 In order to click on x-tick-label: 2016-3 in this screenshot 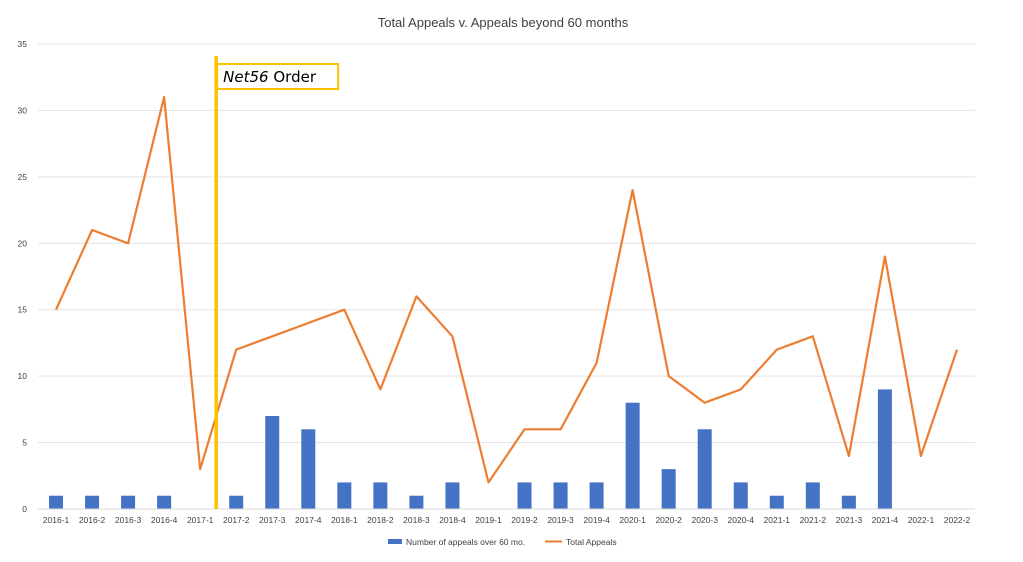, I will do `click(128, 520)`.